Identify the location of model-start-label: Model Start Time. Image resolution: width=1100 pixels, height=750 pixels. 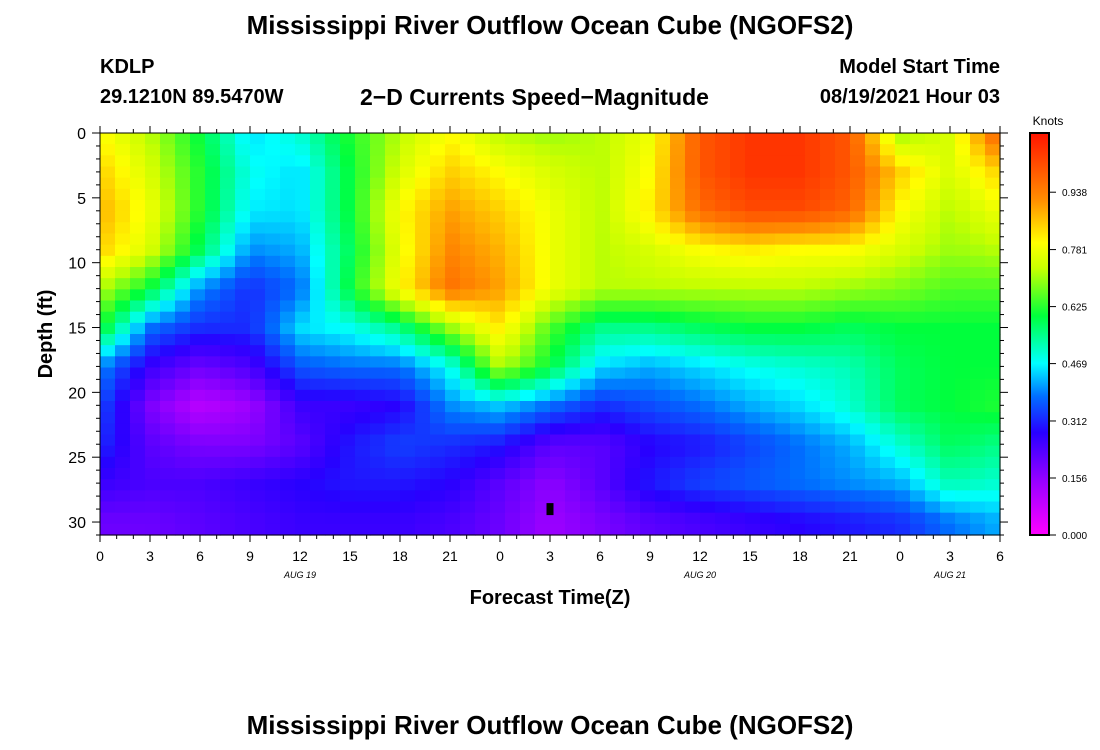
(919, 67).